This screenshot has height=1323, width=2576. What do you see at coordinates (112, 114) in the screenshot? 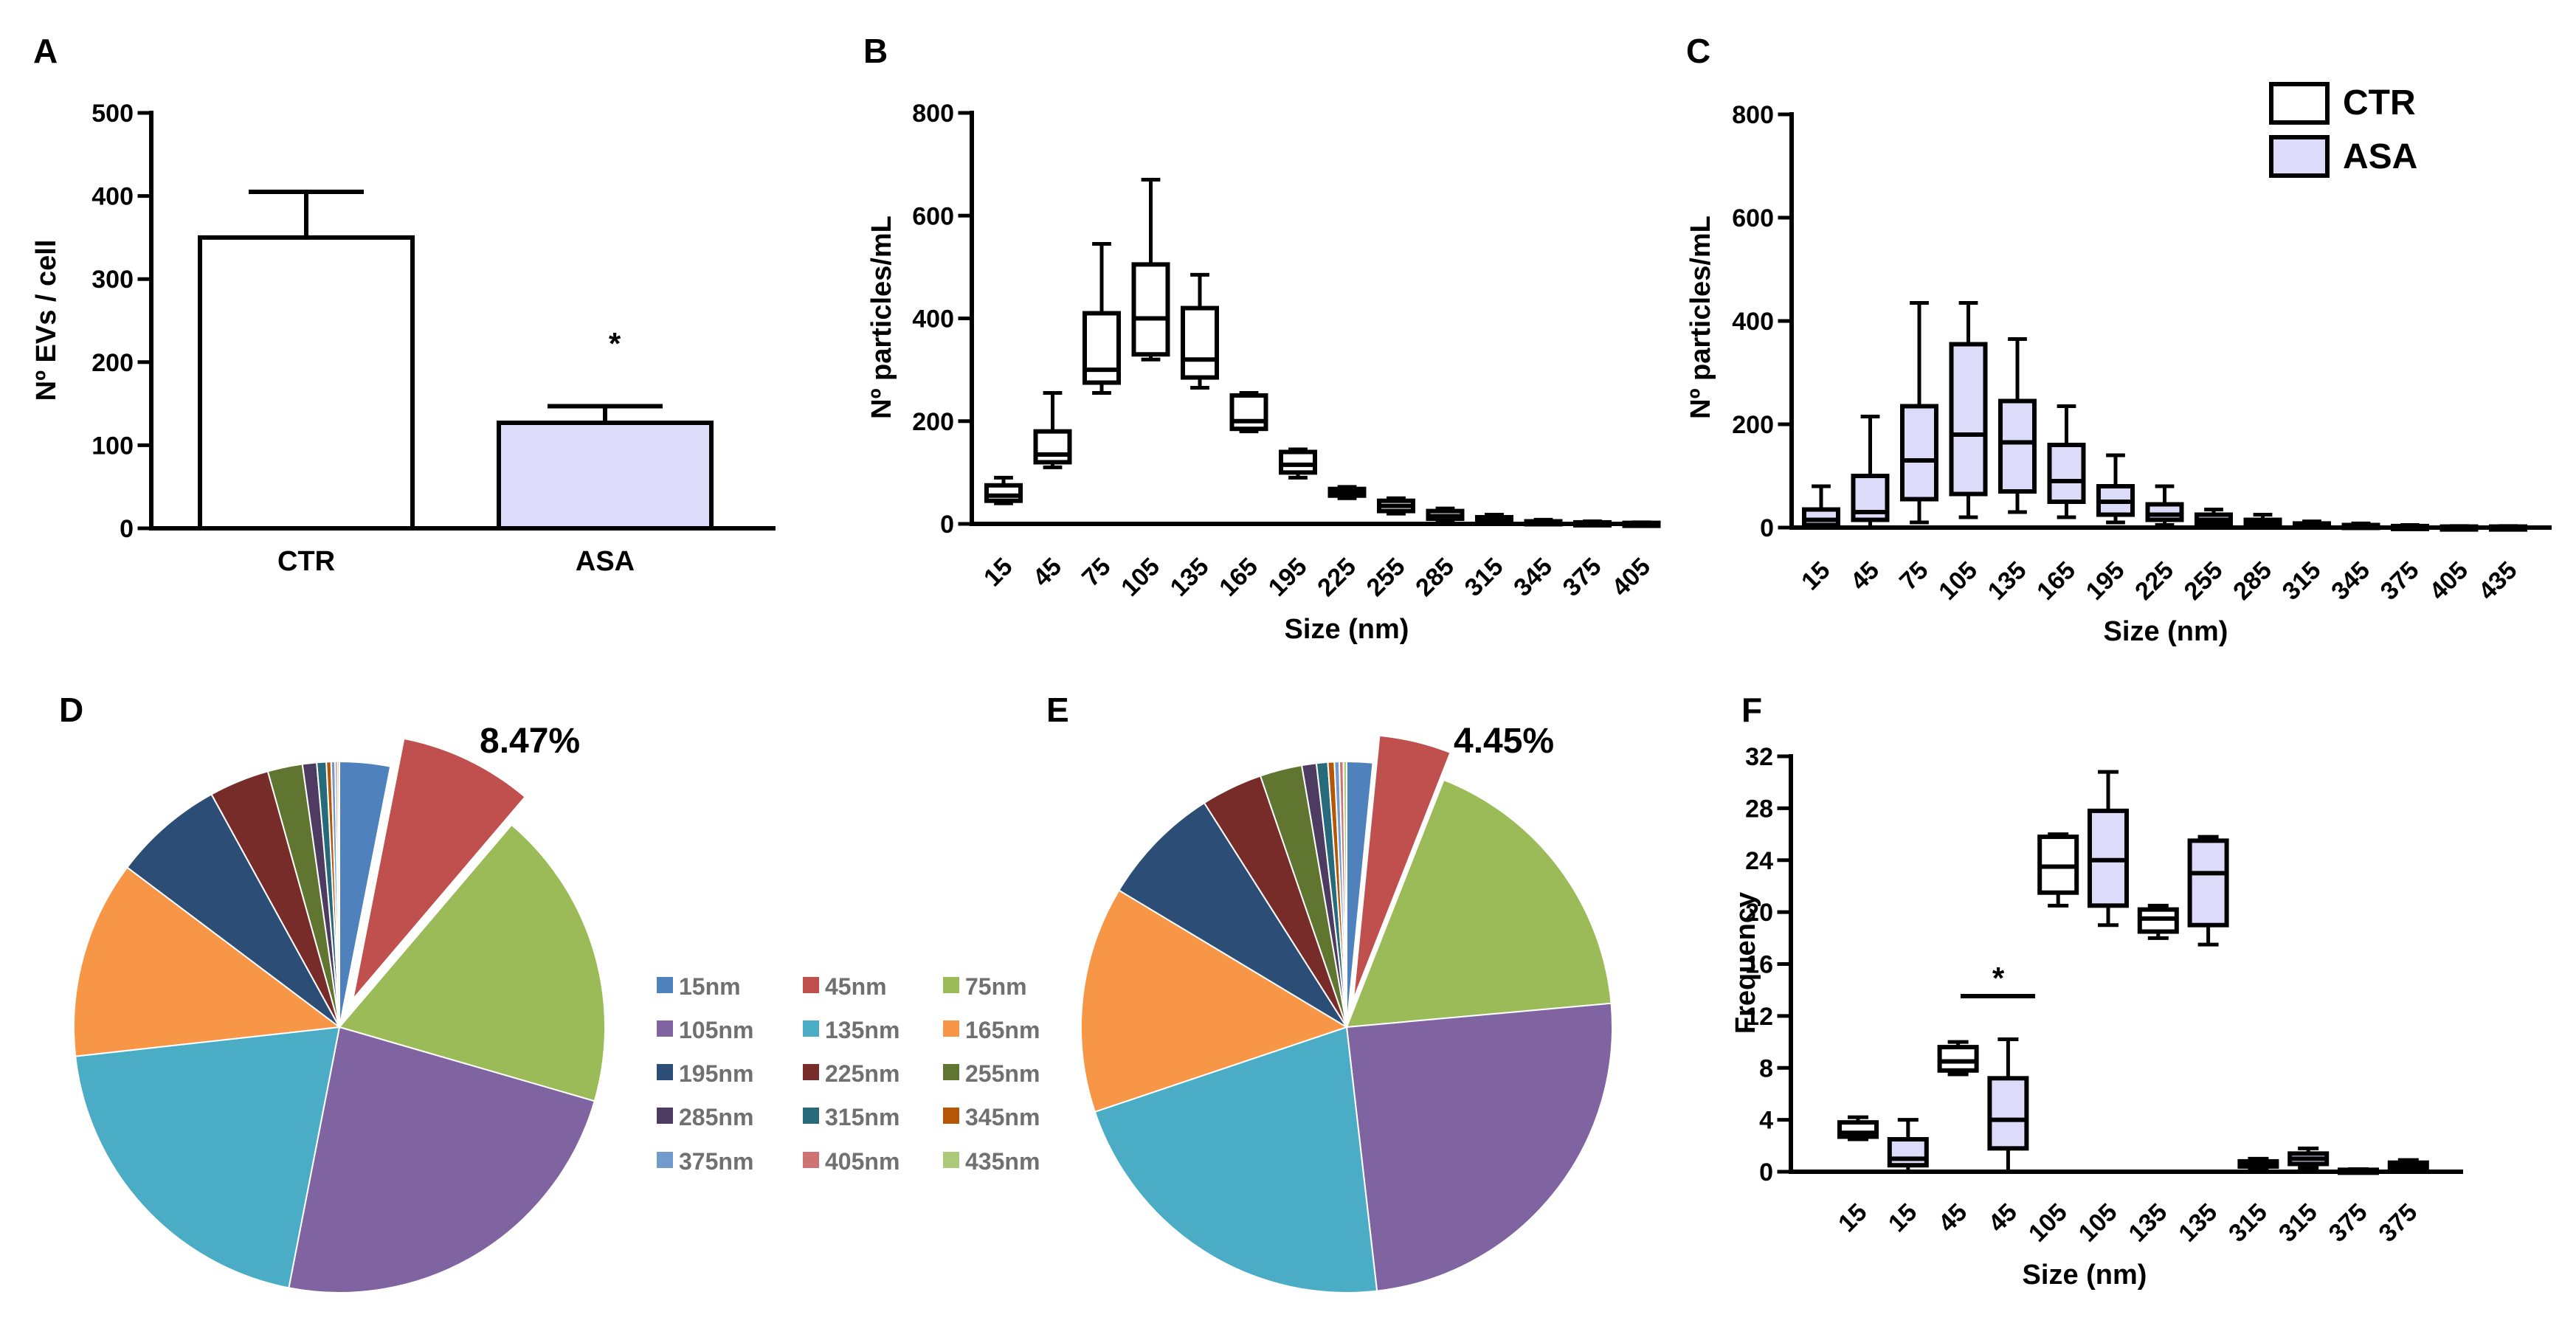
I see `y-tick-label-A: 500` at bounding box center [112, 114].